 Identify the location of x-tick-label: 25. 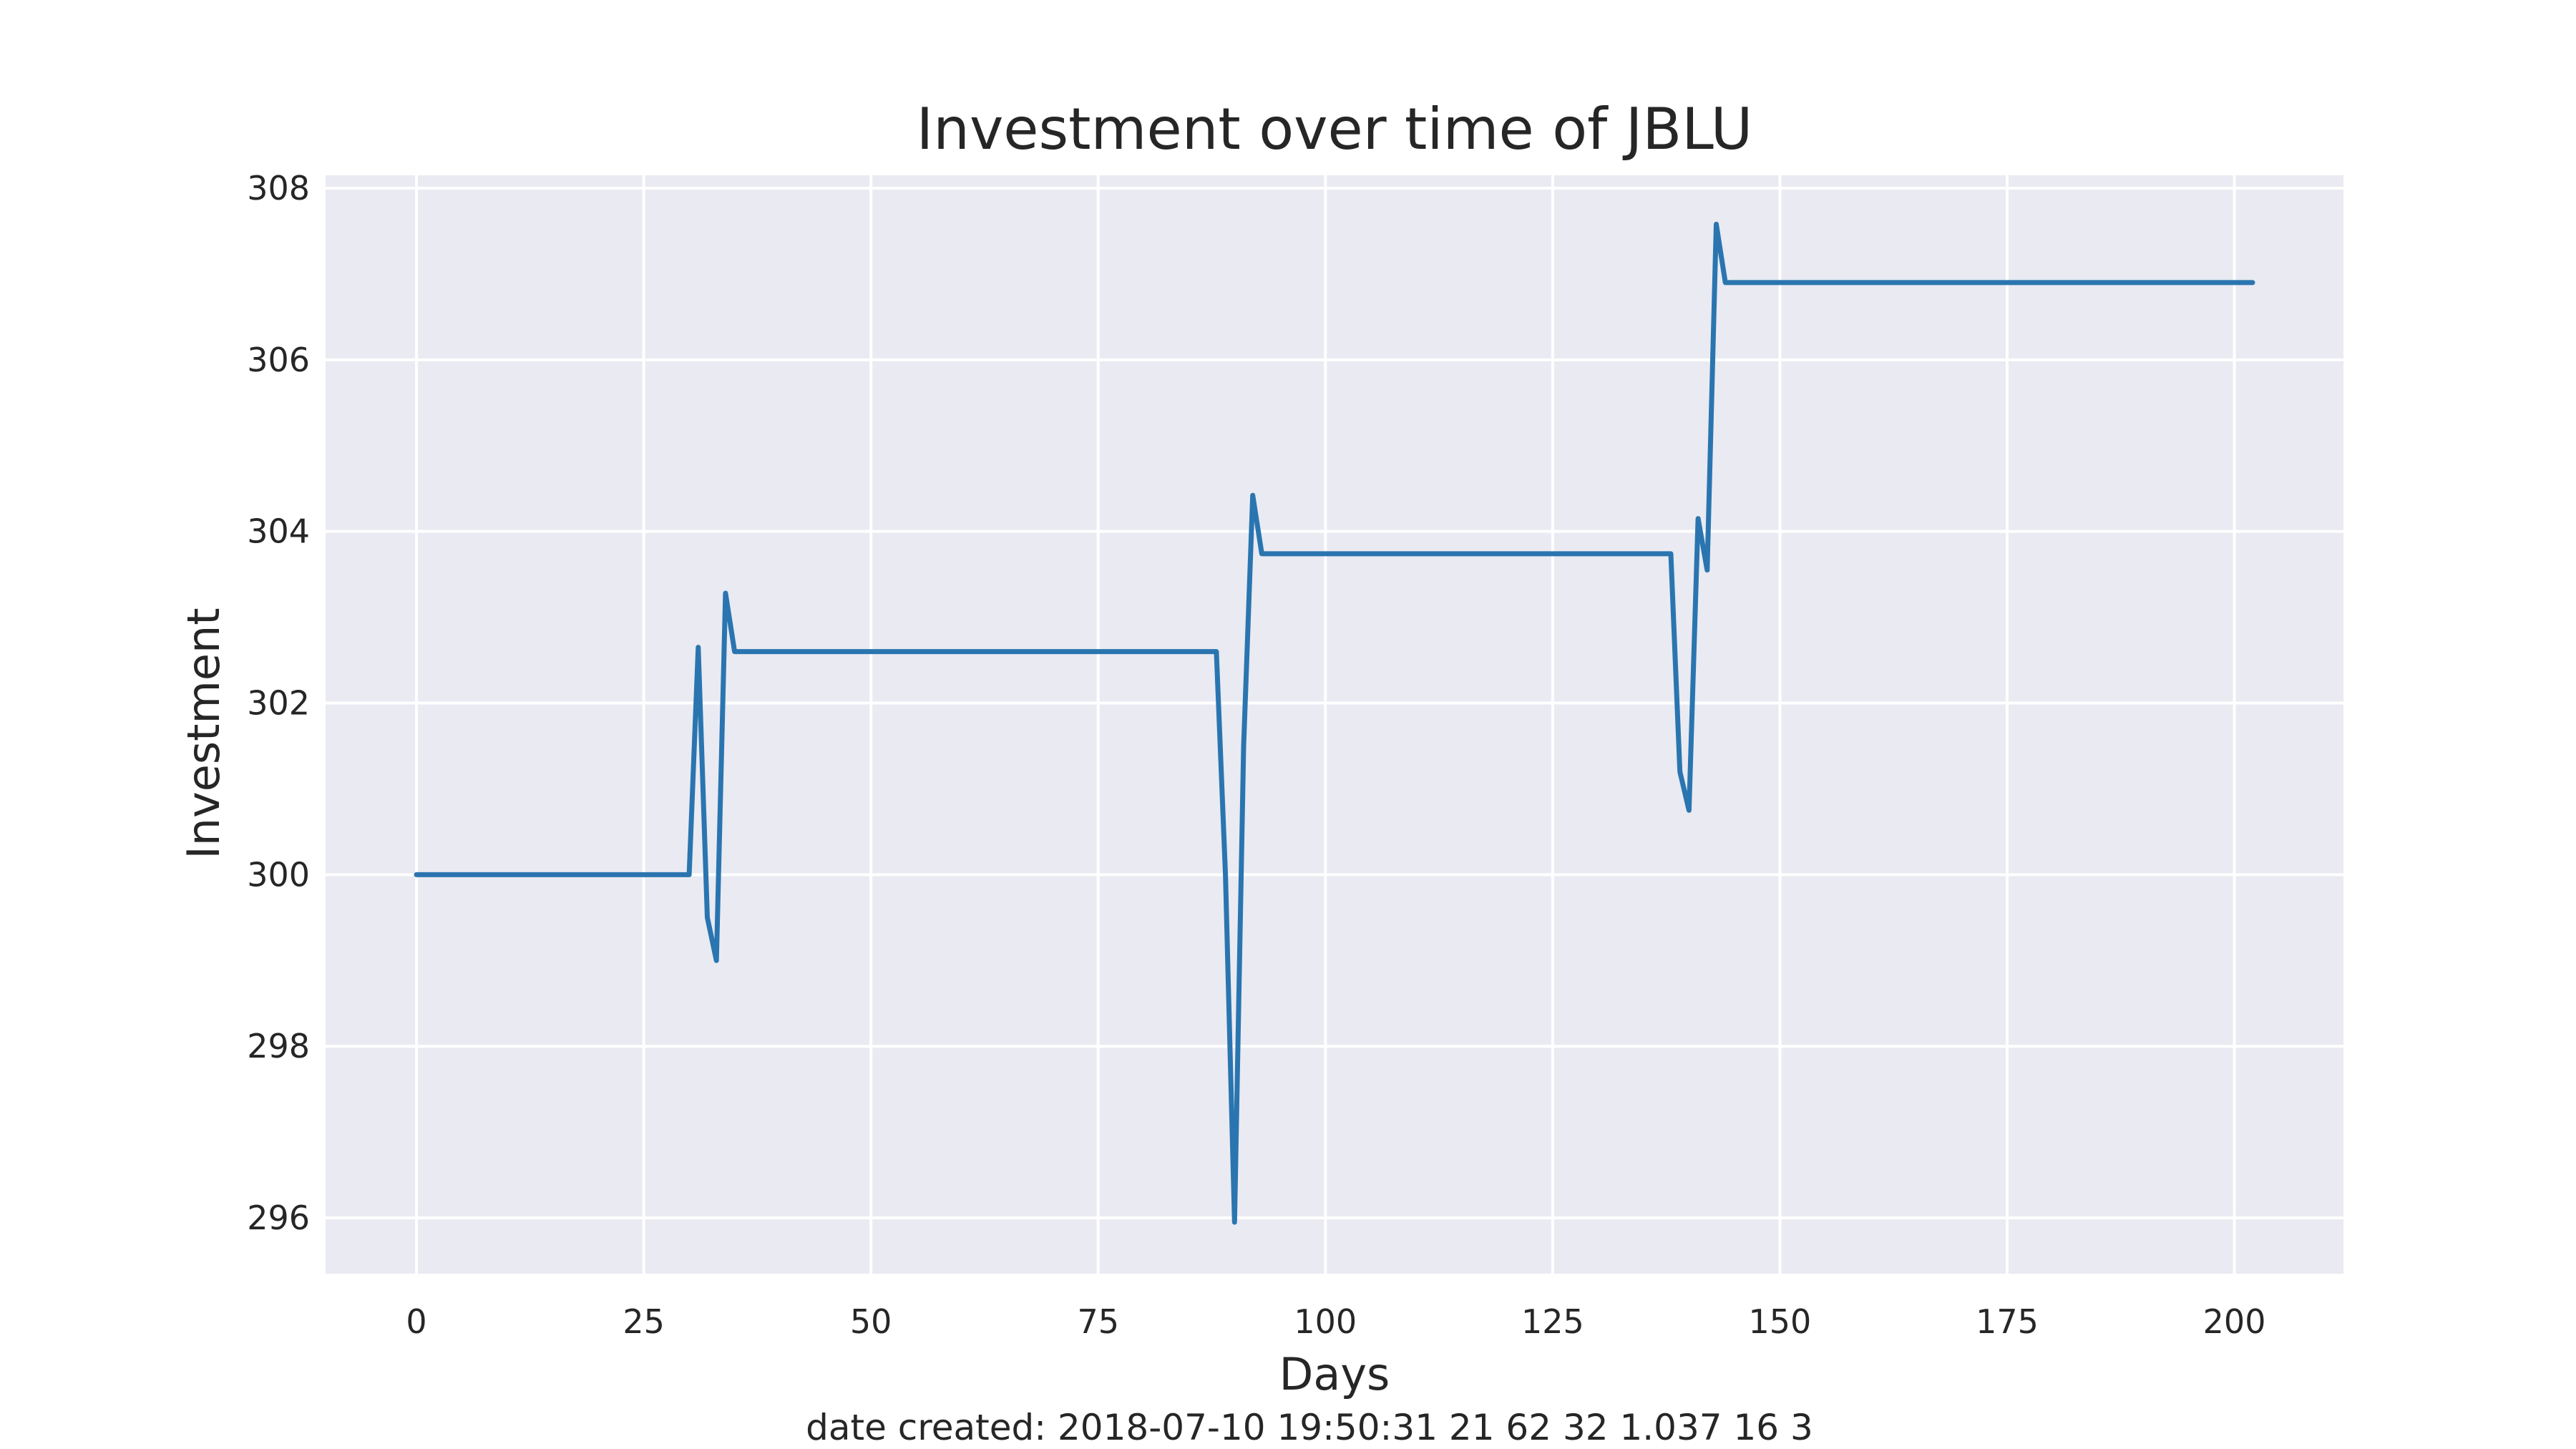
(644, 1321).